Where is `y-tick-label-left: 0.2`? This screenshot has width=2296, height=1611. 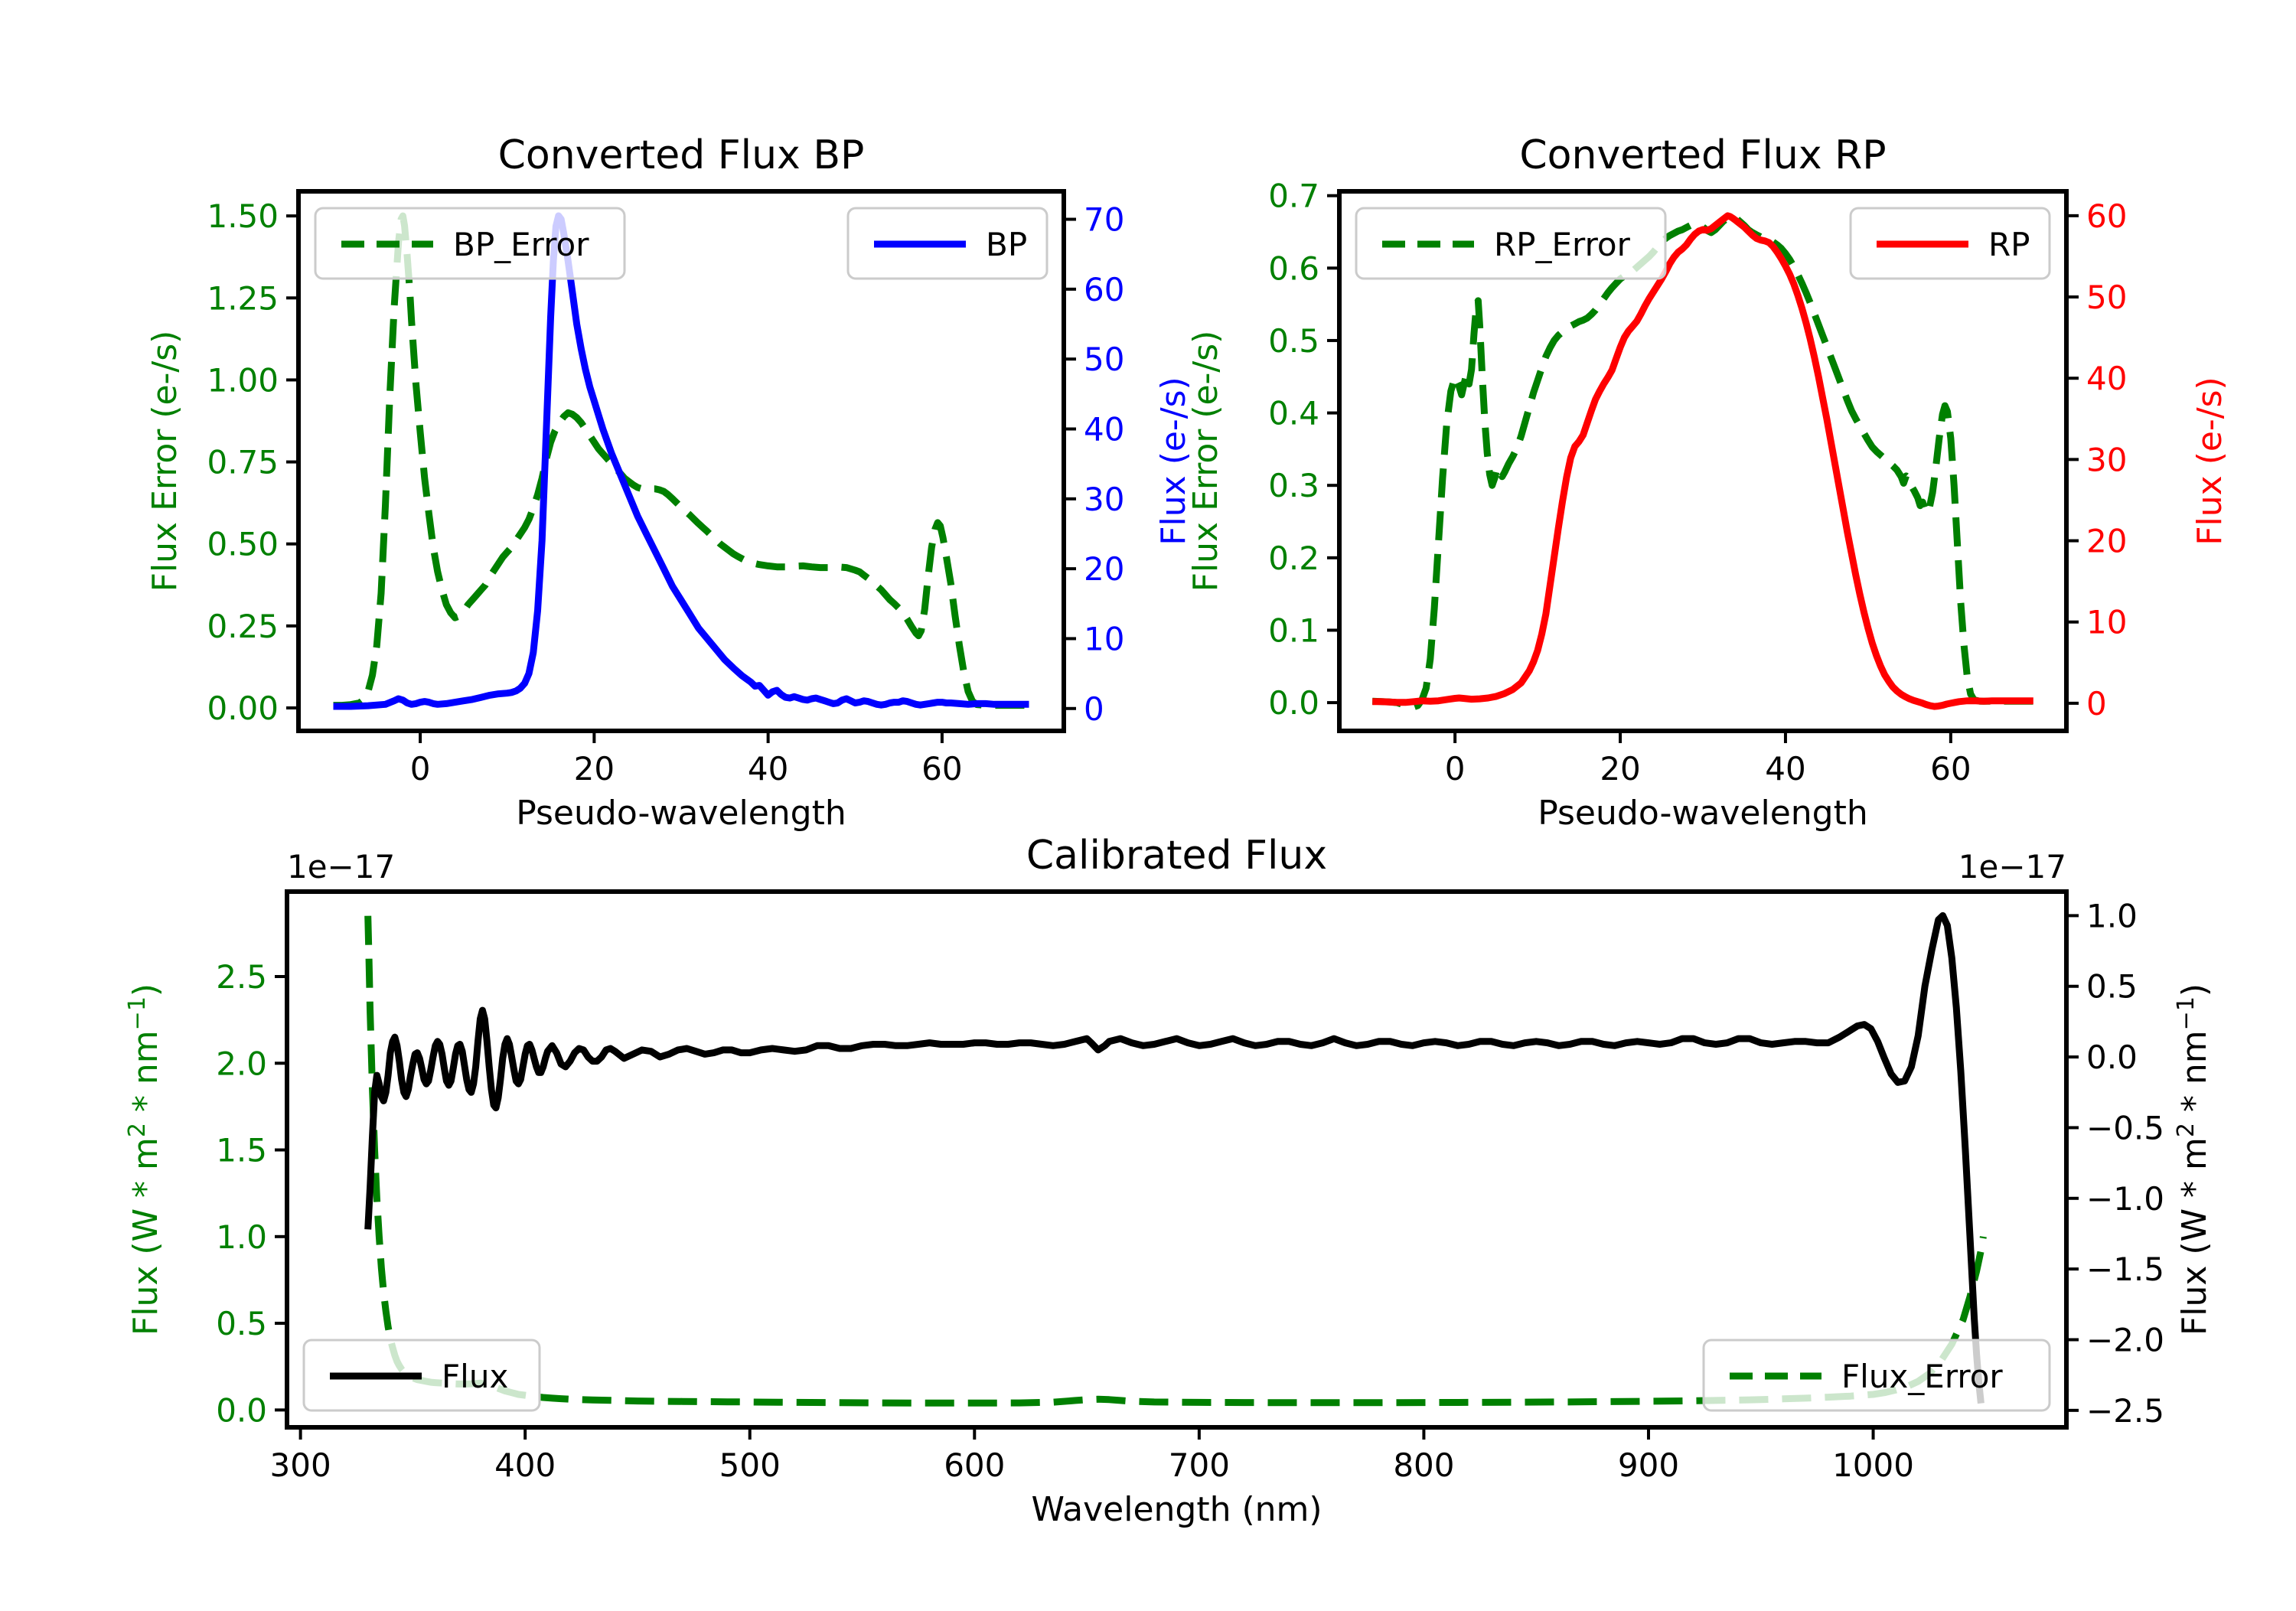
y-tick-label-left: 0.2 is located at coordinates (1293, 558).